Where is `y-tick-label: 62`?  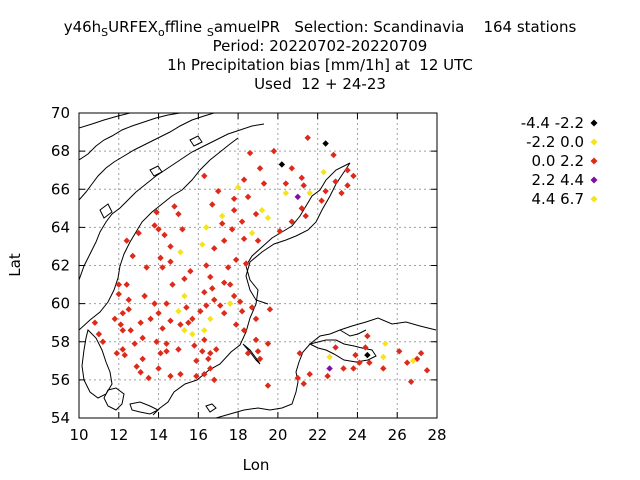 y-tick-label: 62 is located at coordinates (60, 266).